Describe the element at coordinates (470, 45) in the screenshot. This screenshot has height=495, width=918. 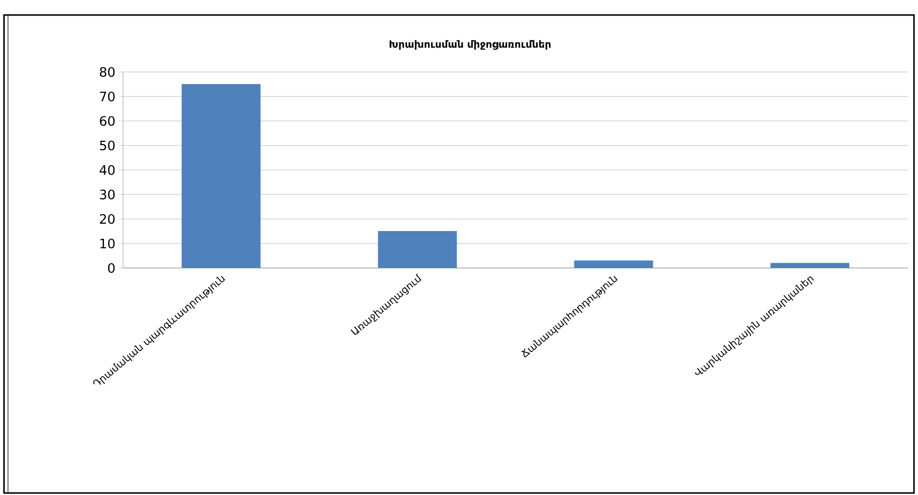
I see `chart-title: Խրախուսման միջոցառումներ` at that location.